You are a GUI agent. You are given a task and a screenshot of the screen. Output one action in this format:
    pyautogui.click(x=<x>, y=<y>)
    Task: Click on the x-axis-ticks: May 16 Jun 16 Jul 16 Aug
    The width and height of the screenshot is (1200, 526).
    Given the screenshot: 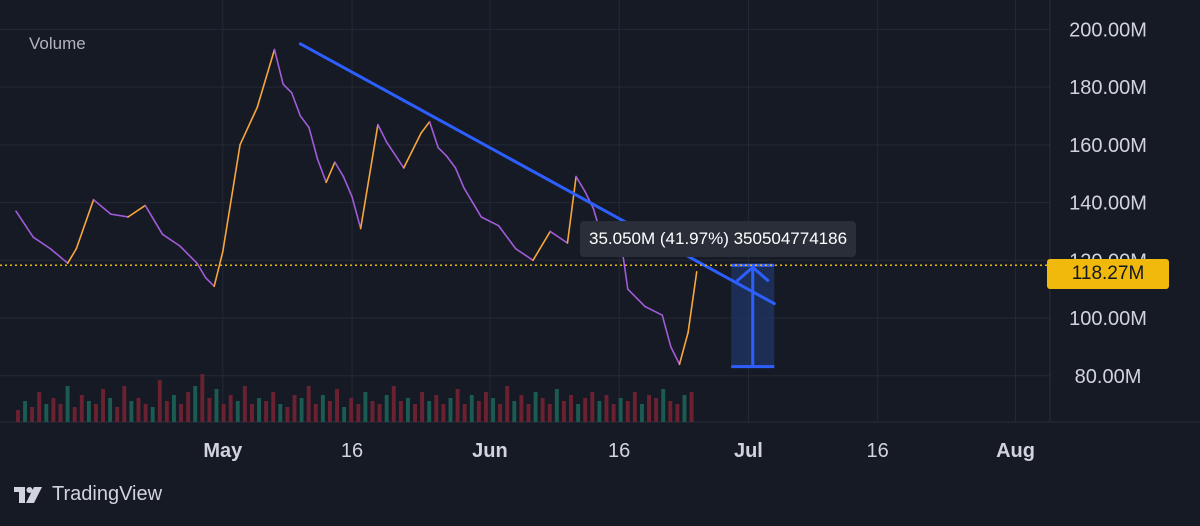 What is the action you would take?
    pyautogui.click(x=619, y=451)
    